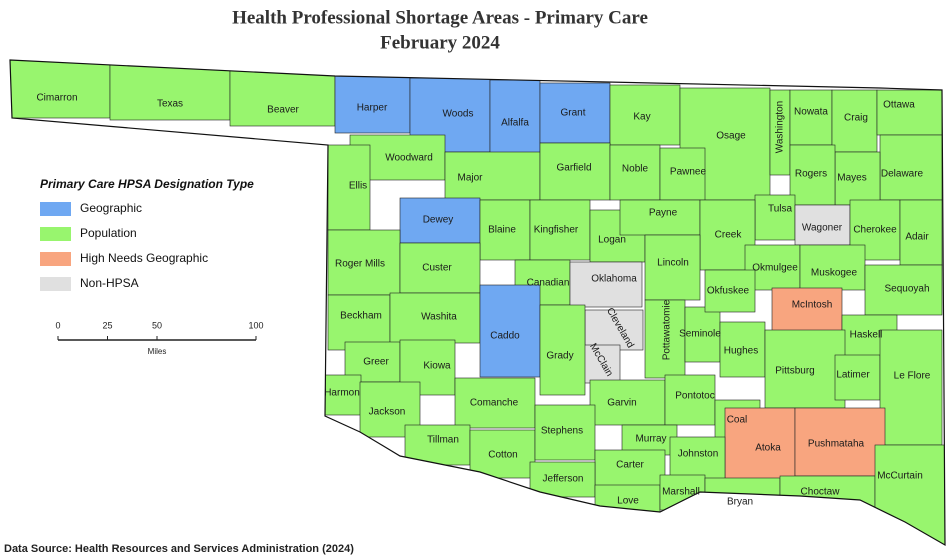 The width and height of the screenshot is (950, 558). I want to click on scale-label: 0, so click(57, 325).